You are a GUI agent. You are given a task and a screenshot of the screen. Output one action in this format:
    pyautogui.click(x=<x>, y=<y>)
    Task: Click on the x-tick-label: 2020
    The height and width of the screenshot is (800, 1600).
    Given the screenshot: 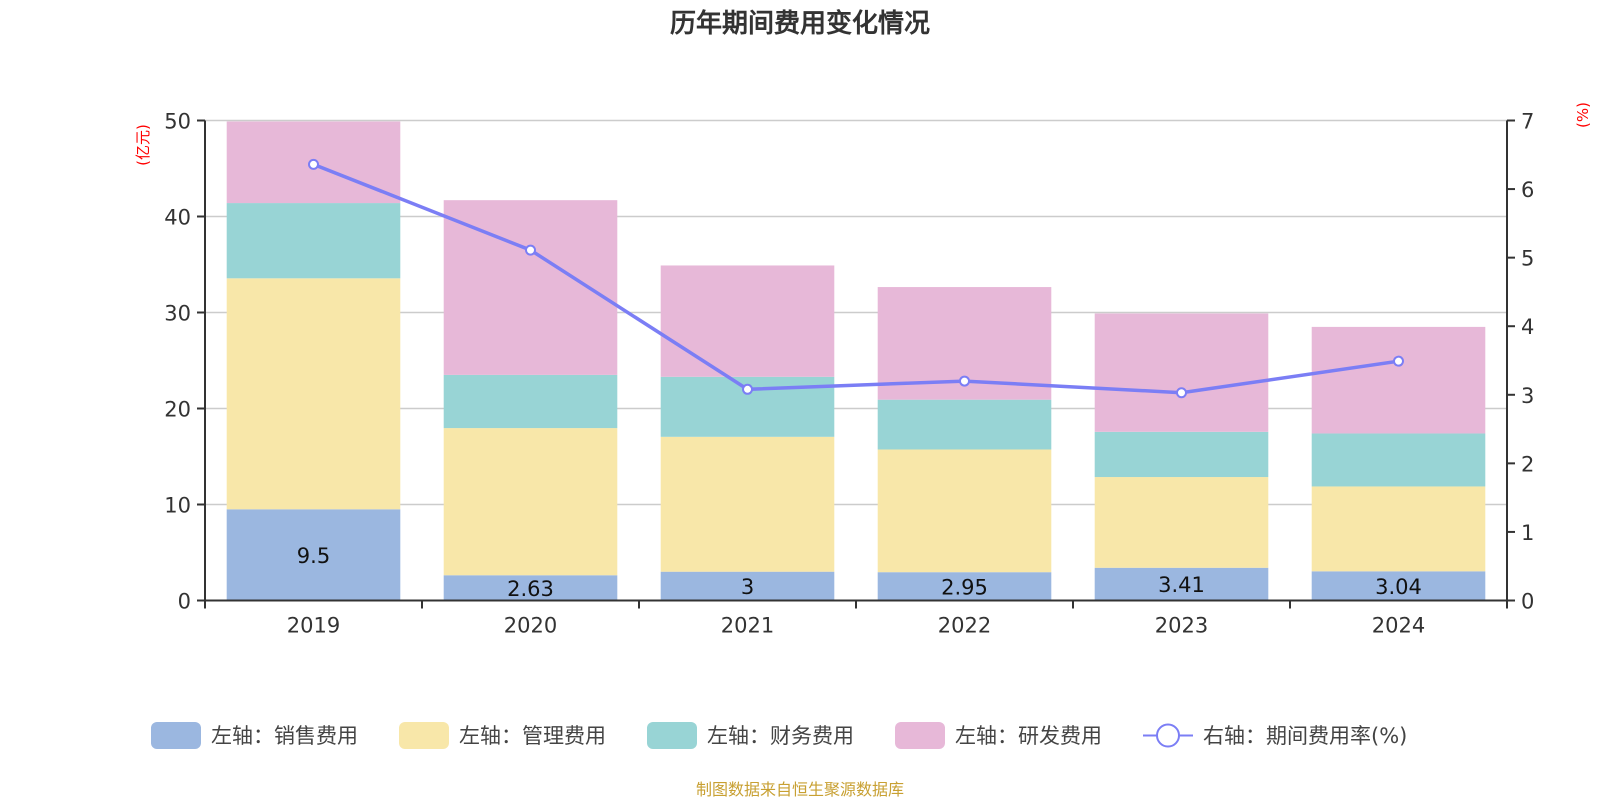 What is the action you would take?
    pyautogui.click(x=530, y=626)
    